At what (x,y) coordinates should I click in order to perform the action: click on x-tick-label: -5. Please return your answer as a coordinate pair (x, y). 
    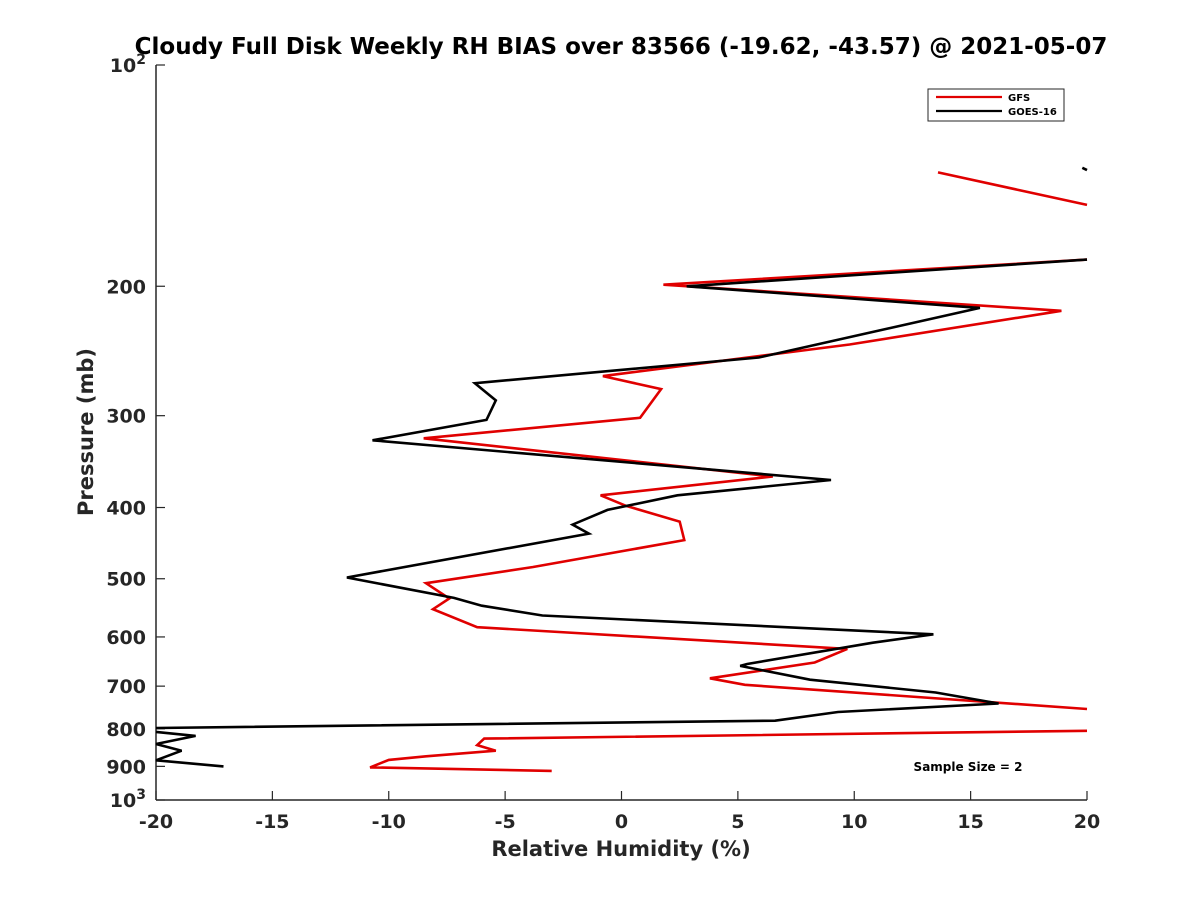
    Looking at the image, I should click on (505, 822).